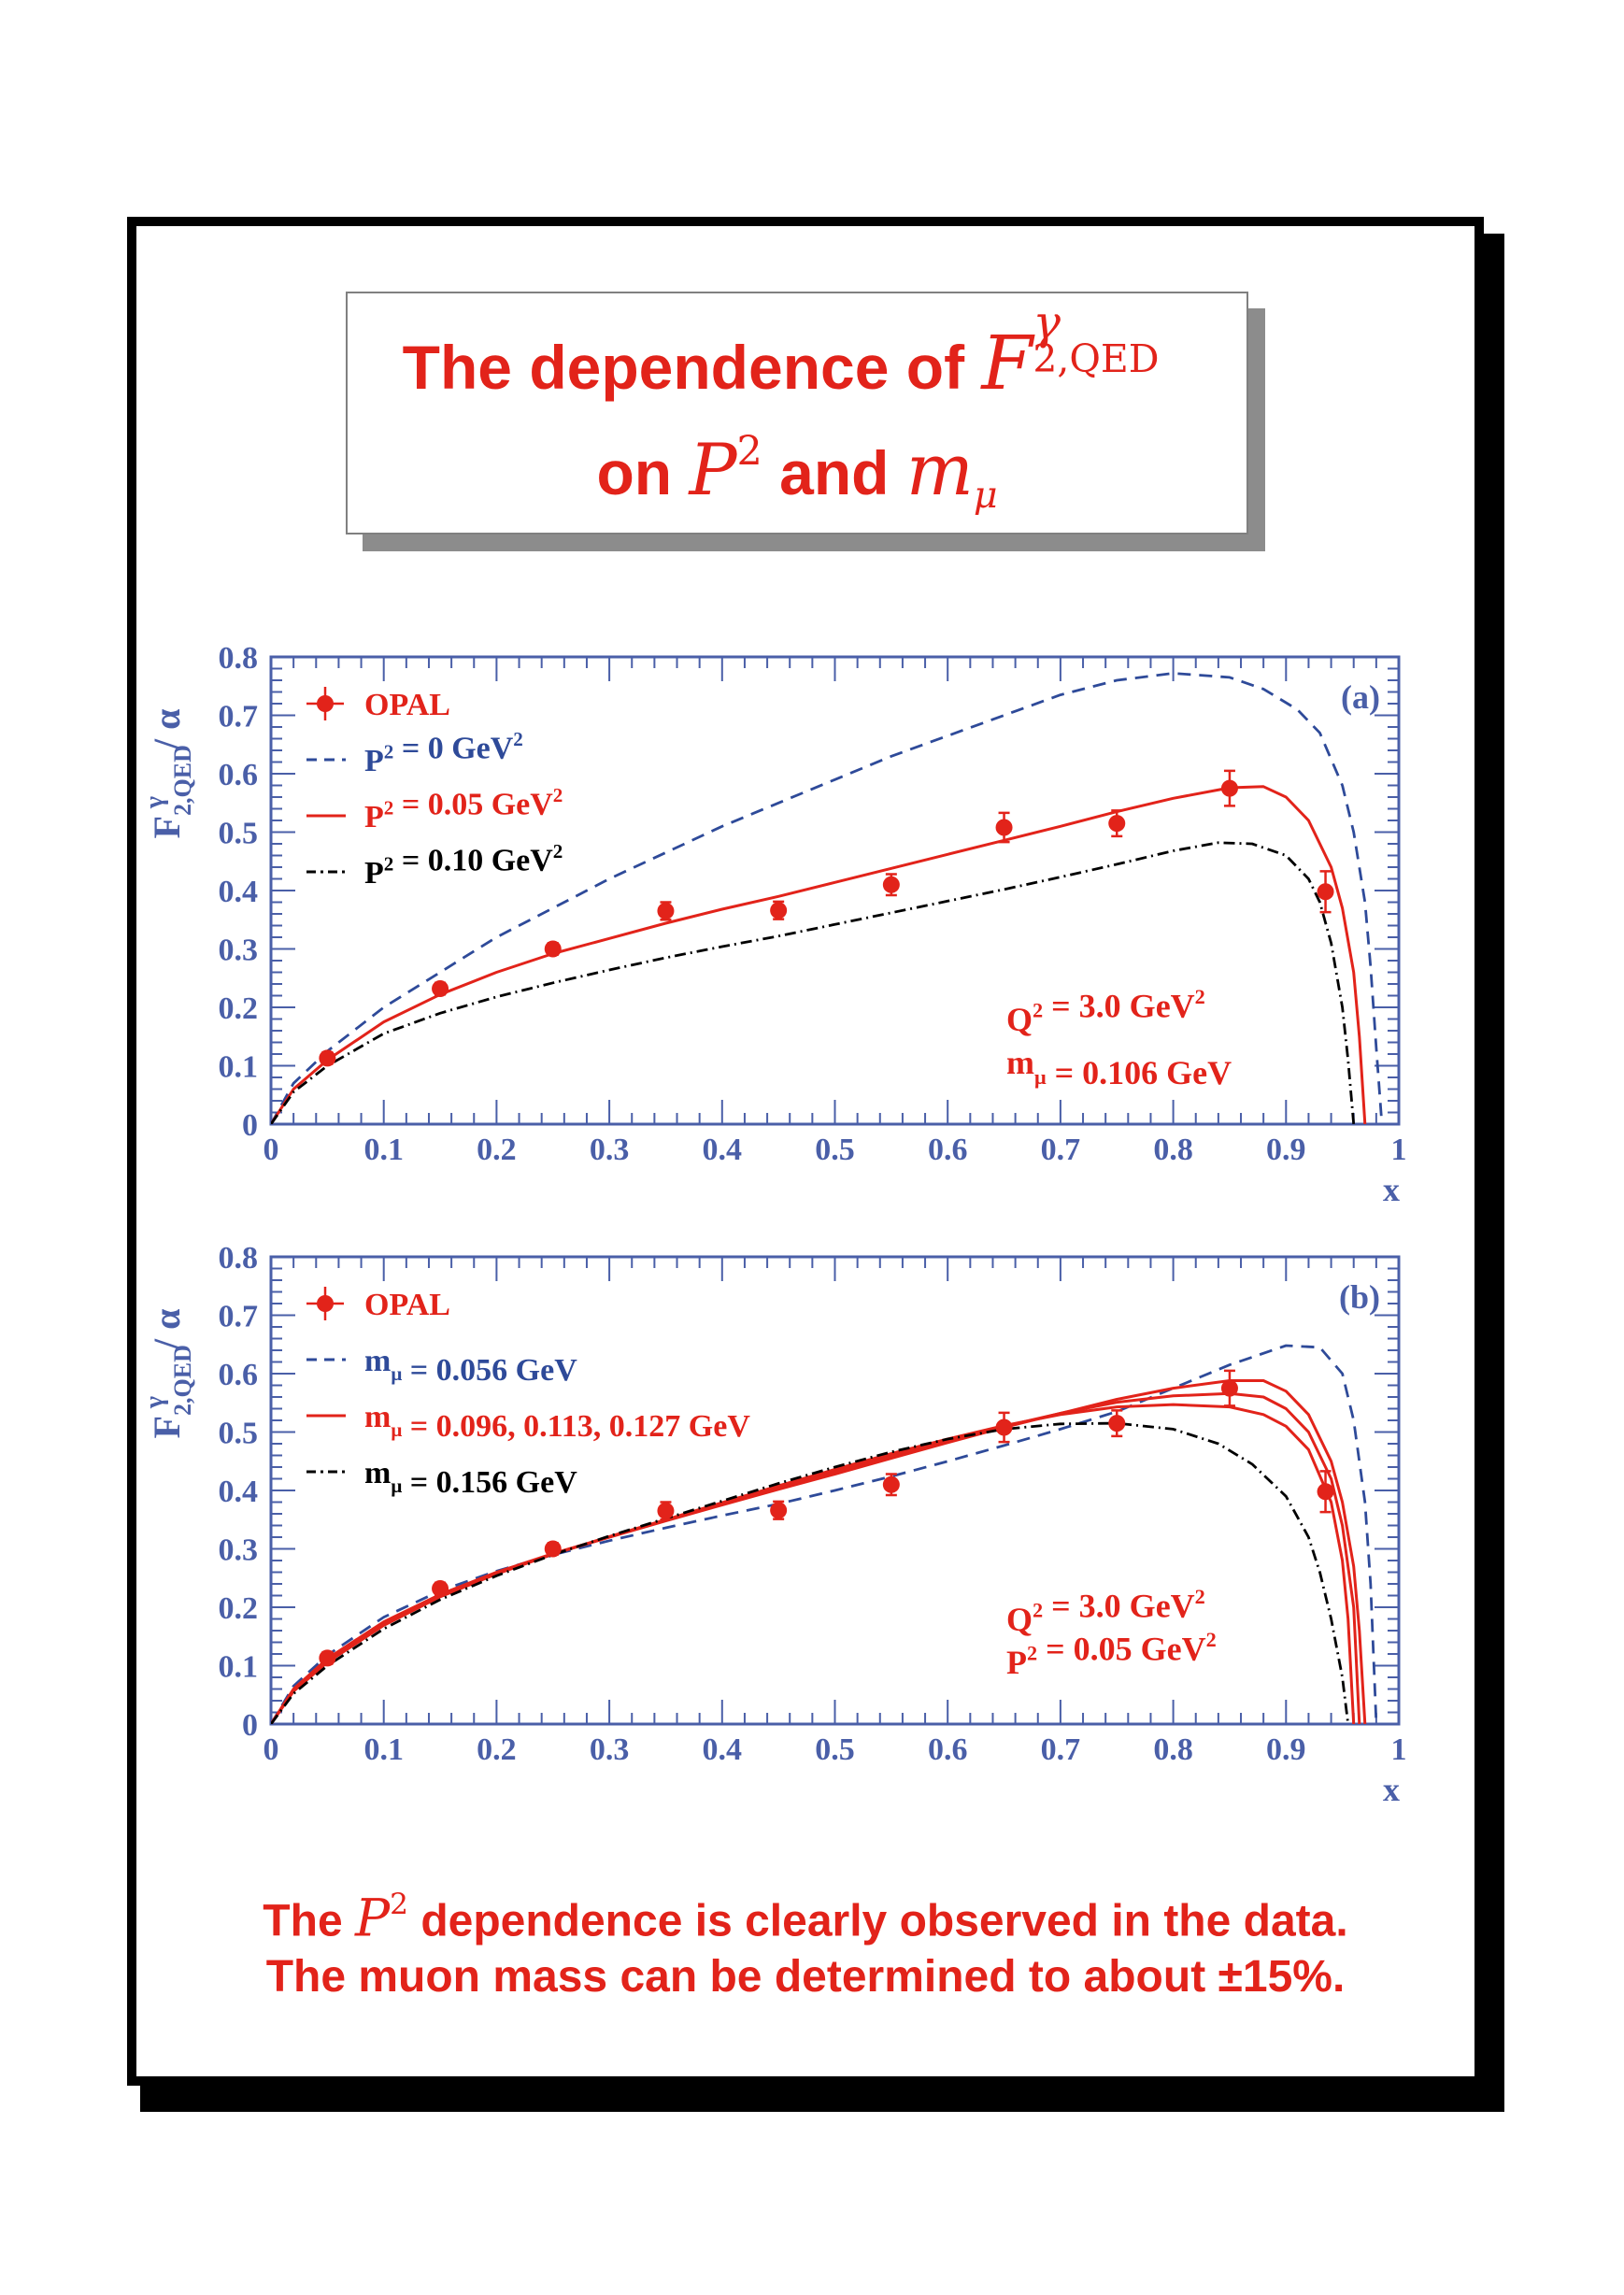  Describe the element at coordinates (834, 472) in the screenshot. I see `title-and: and` at that location.